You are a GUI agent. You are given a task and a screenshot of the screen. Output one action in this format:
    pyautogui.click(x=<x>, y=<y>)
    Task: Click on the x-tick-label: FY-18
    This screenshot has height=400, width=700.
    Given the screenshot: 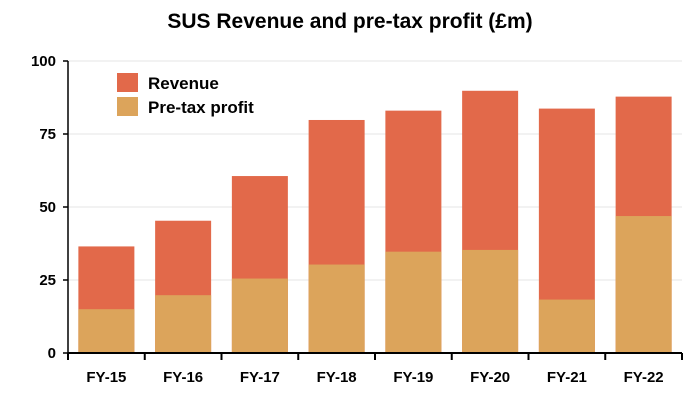 What is the action you would take?
    pyautogui.click(x=337, y=377)
    